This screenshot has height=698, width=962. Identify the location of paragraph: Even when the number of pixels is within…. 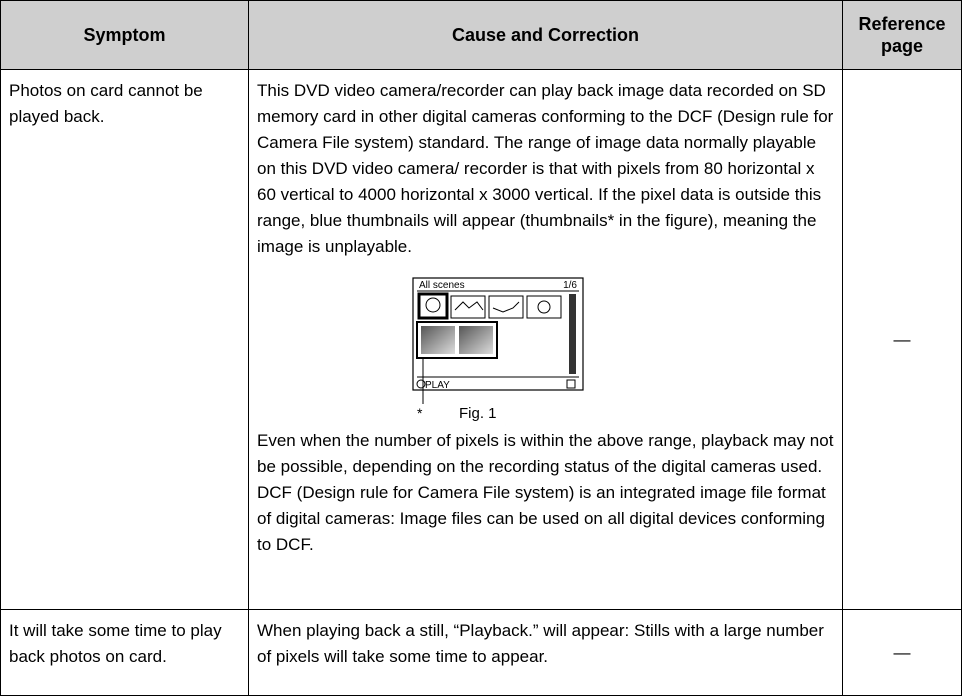
(545, 453).